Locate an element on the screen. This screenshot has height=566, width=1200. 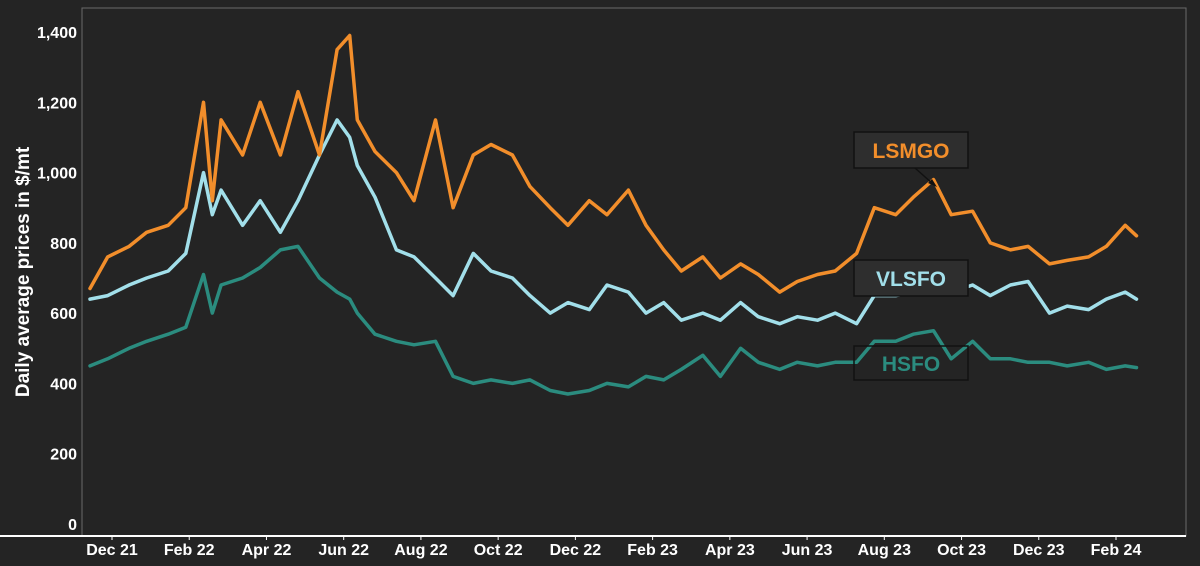
y-tick-label: 600 is located at coordinates (63, 314).